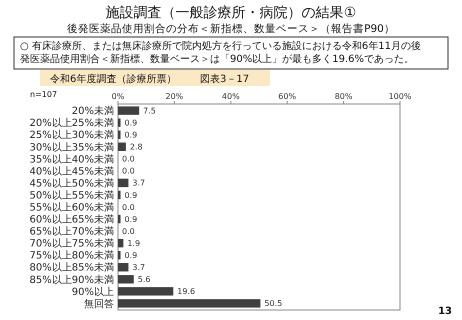  I want to click on y-tick-label: 無回答, so click(99, 304).